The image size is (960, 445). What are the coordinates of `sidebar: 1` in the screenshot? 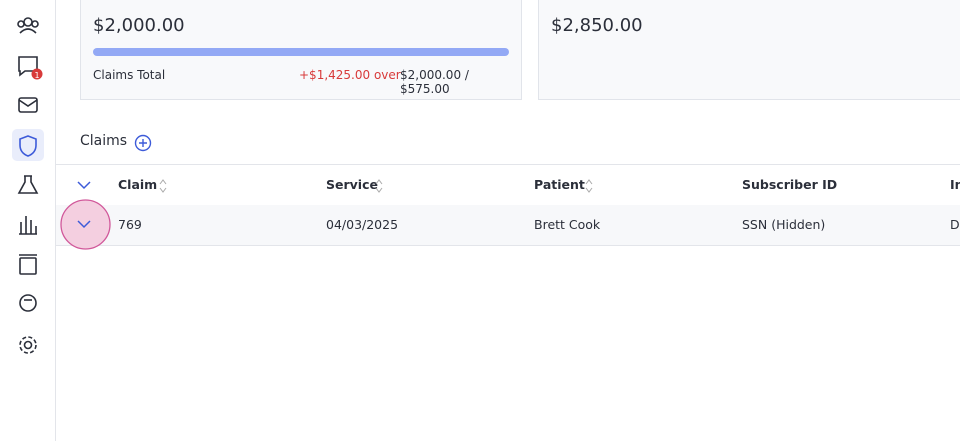 It's located at (28, 220).